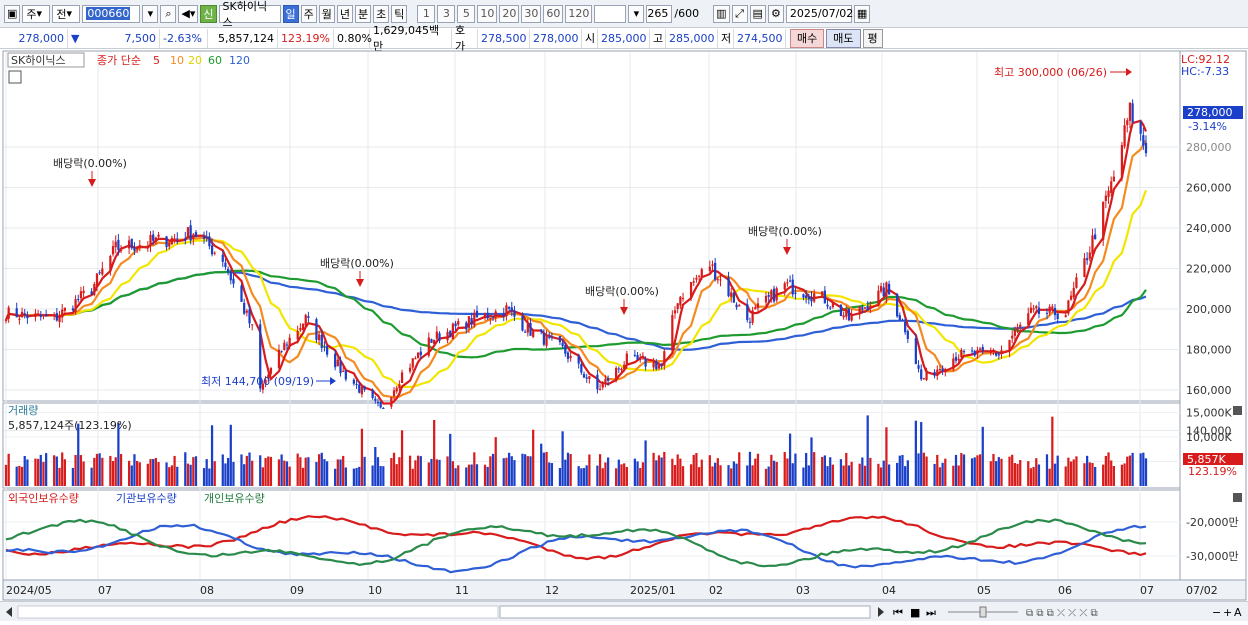  Describe the element at coordinates (1237, 410) in the screenshot. I see `volume-pane-close-icon` at that location.